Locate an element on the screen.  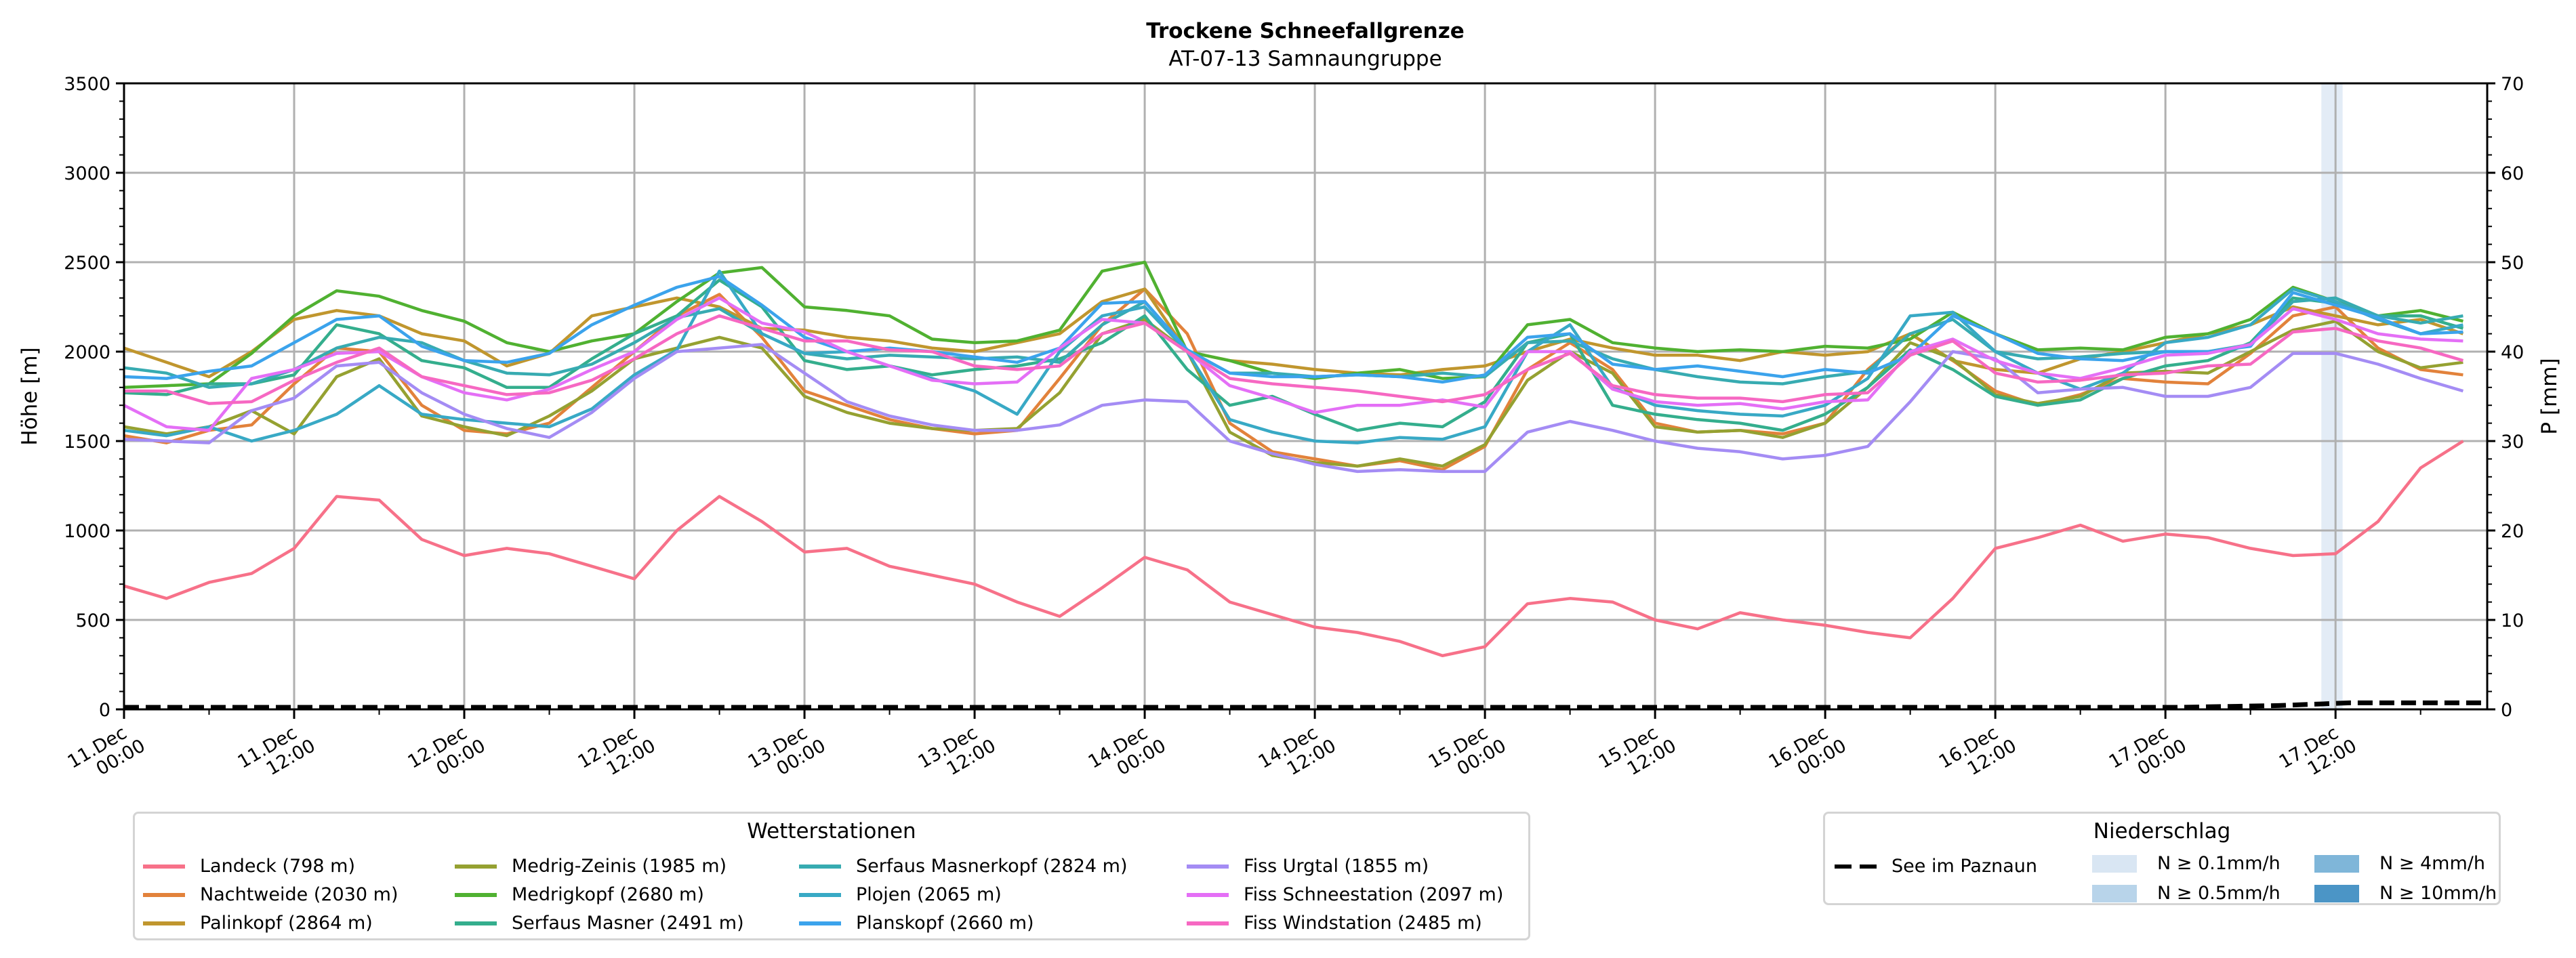
y-axis-ticks: 0 500 1000 1500 2000 2500 3000 3500 is located at coordinates (94, 397).